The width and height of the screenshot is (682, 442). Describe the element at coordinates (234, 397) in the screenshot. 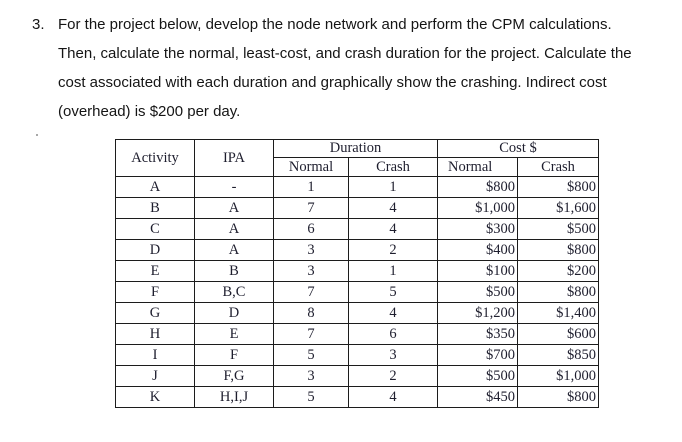

I see `ipa-cell: H,I,J` at that location.